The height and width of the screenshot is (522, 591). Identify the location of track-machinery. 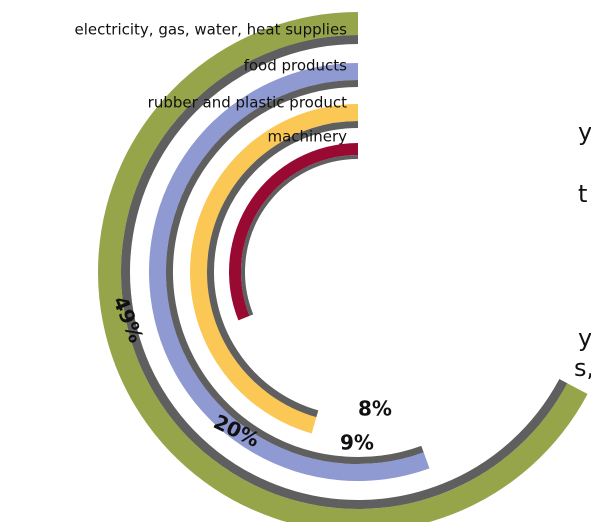
(300, 235).